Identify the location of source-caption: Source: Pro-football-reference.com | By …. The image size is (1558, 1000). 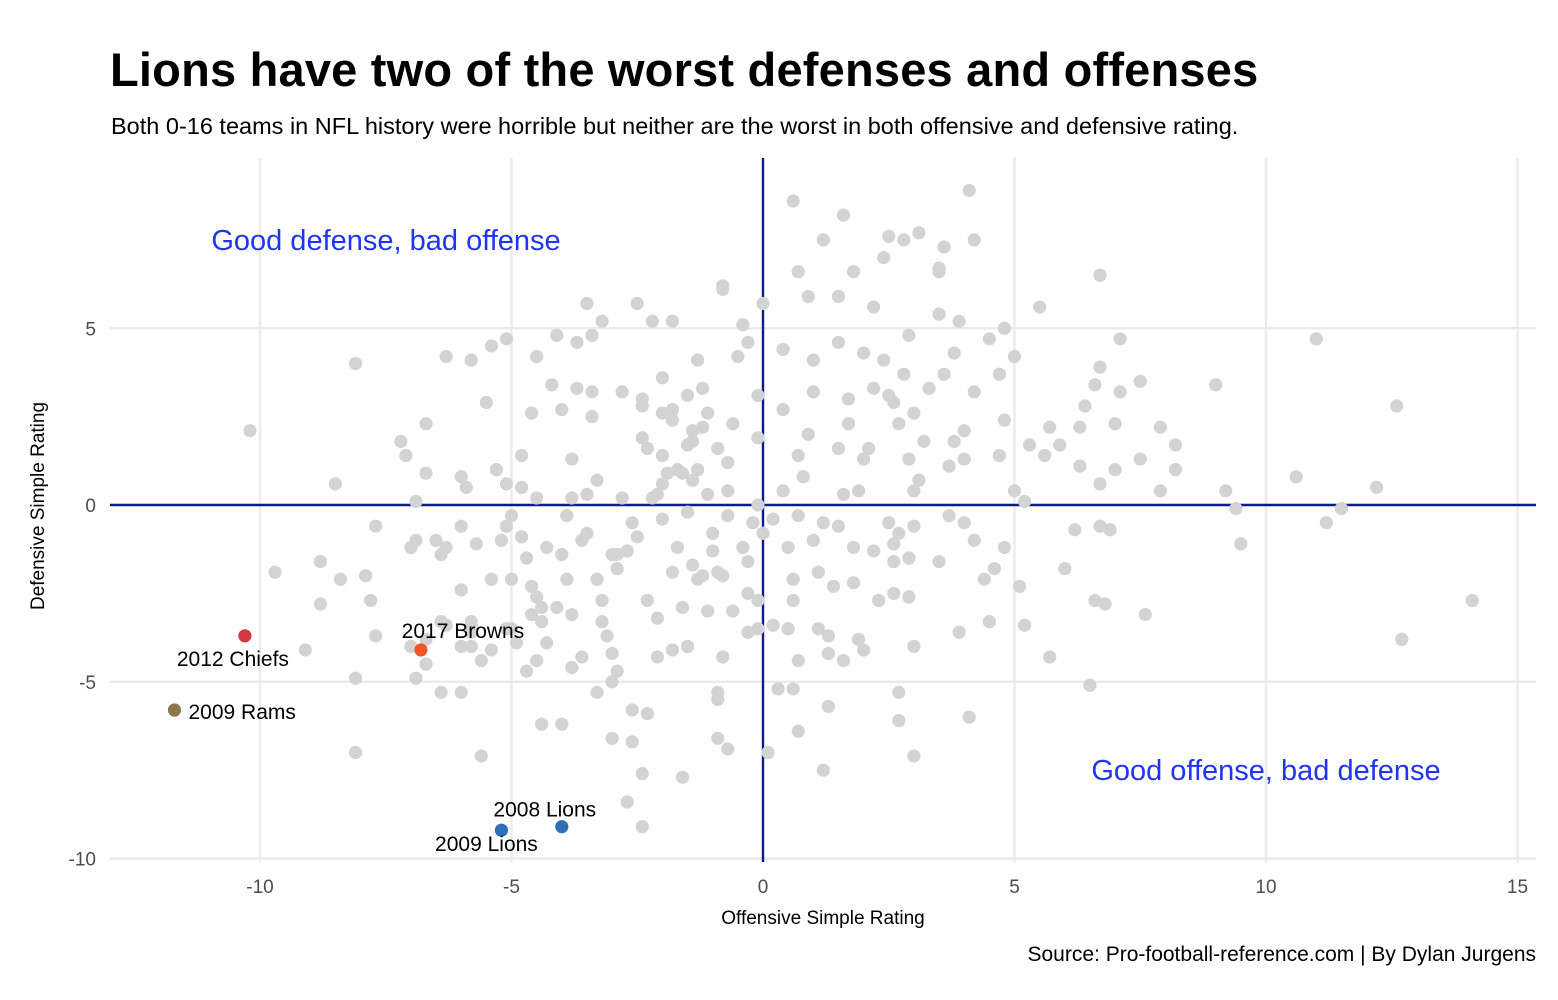
(1281, 954).